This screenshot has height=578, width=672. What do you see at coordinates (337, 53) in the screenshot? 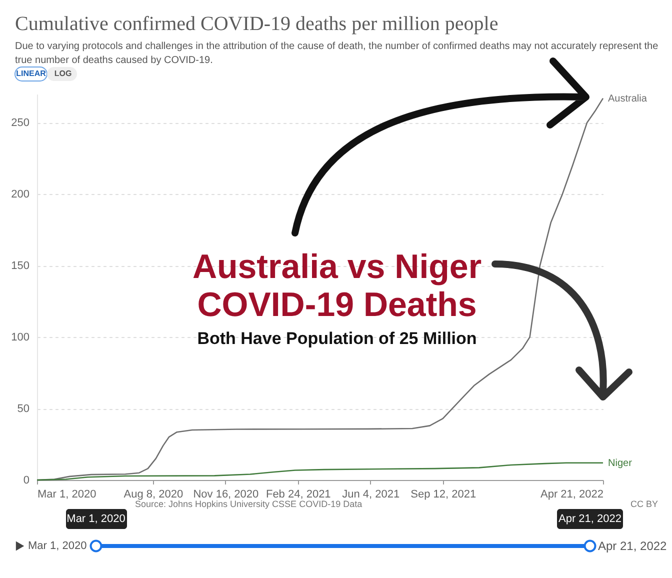
I see `chart-subtitle: Due to varying protocols and challenges in the attribution of the cause of death, the number of confirmed deaths may not accurately represent the true number of deaths caused by COVID-19.` at bounding box center [337, 53].